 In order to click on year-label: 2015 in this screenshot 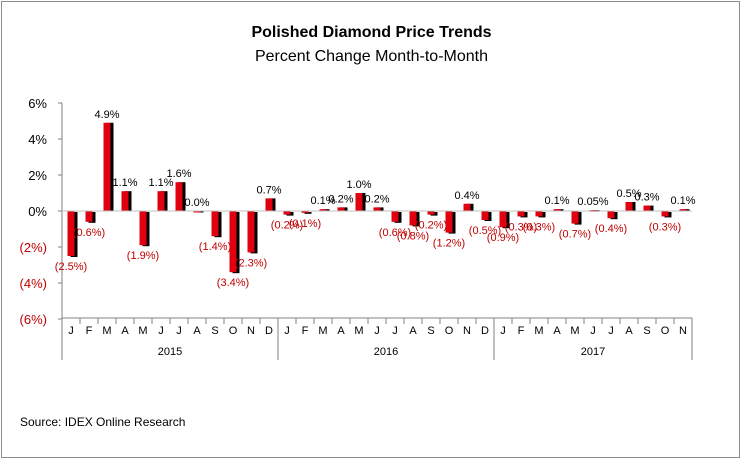, I will do `click(170, 352)`.